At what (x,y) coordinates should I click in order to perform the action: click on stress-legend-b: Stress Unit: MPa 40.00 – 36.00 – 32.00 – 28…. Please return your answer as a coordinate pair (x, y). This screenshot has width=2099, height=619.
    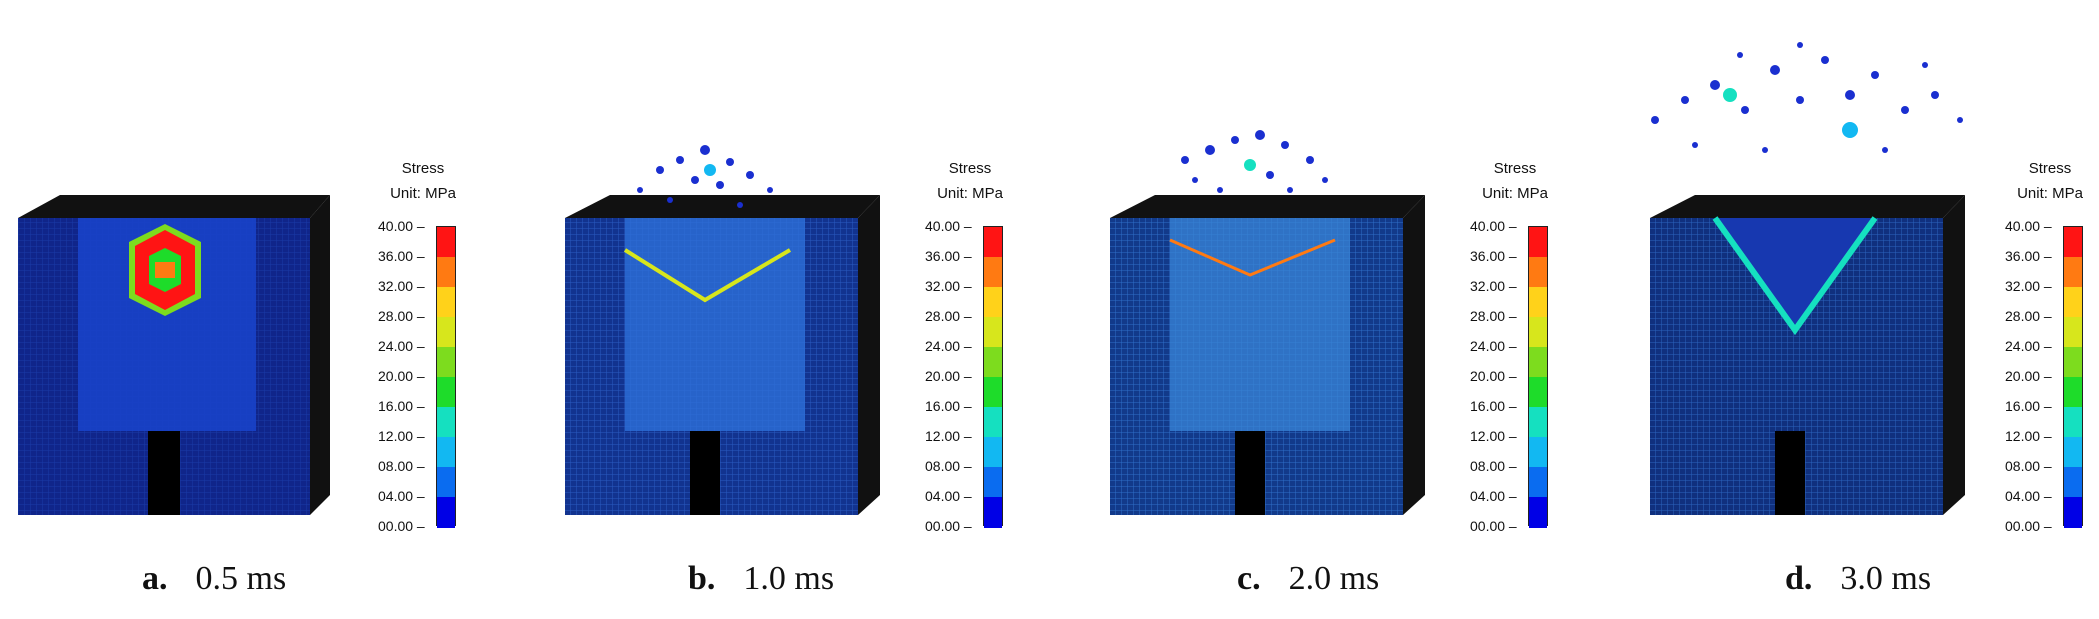
    Looking at the image, I should click on (980, 350).